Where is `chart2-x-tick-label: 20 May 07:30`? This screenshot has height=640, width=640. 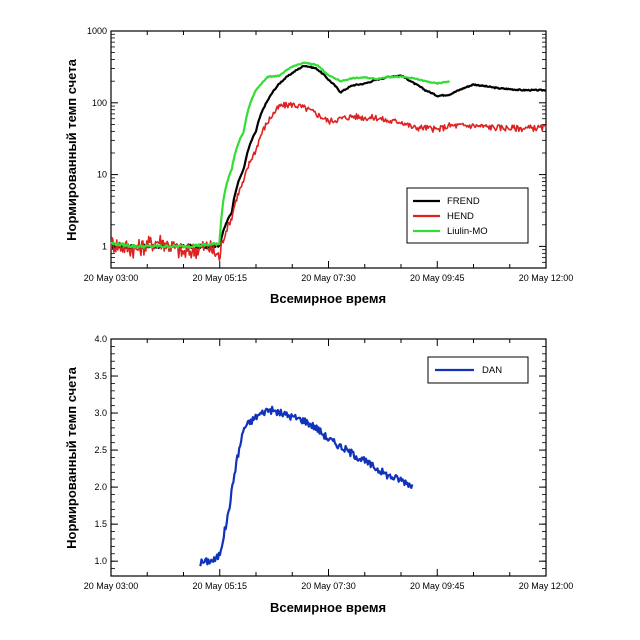 chart2-x-tick-label: 20 May 07:30 is located at coordinates (328, 586).